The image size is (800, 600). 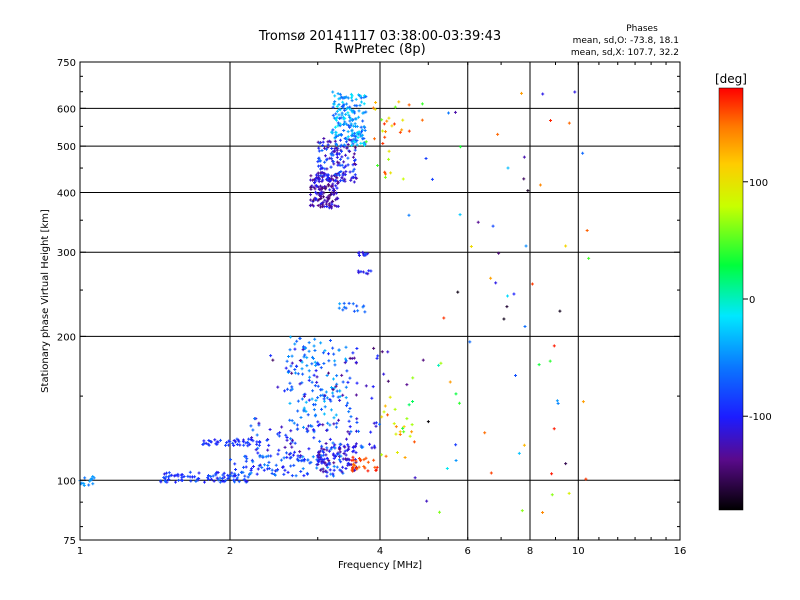 What do you see at coordinates (625, 53) in the screenshot?
I see `phases-x-stats: mean, sd,X: 107.7, 32.2` at bounding box center [625, 53].